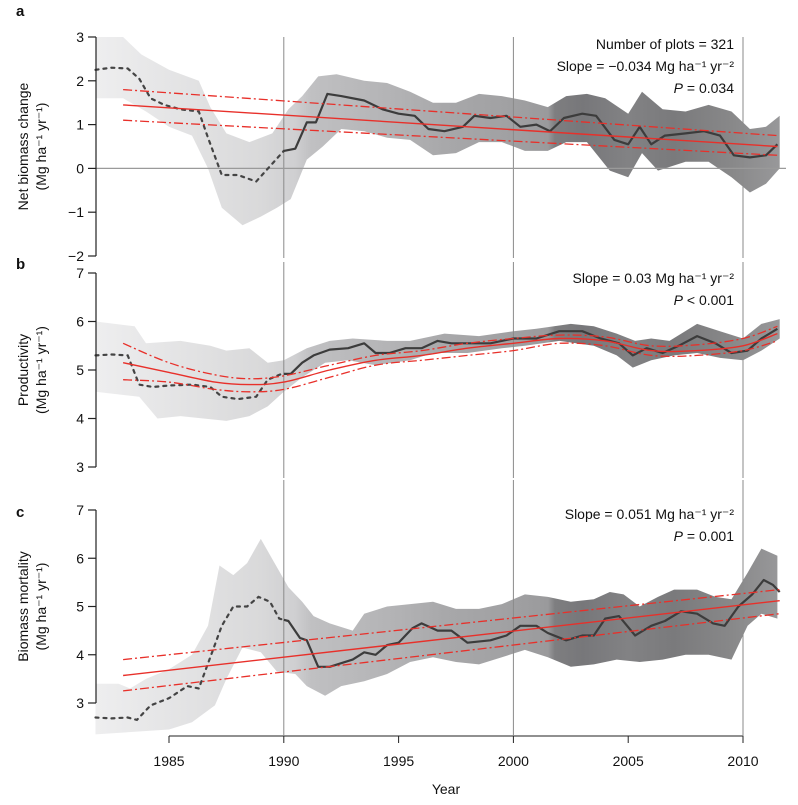 The width and height of the screenshot is (798, 805). I want to click on stats-annotation: Number of plots = 321, so click(665, 44).